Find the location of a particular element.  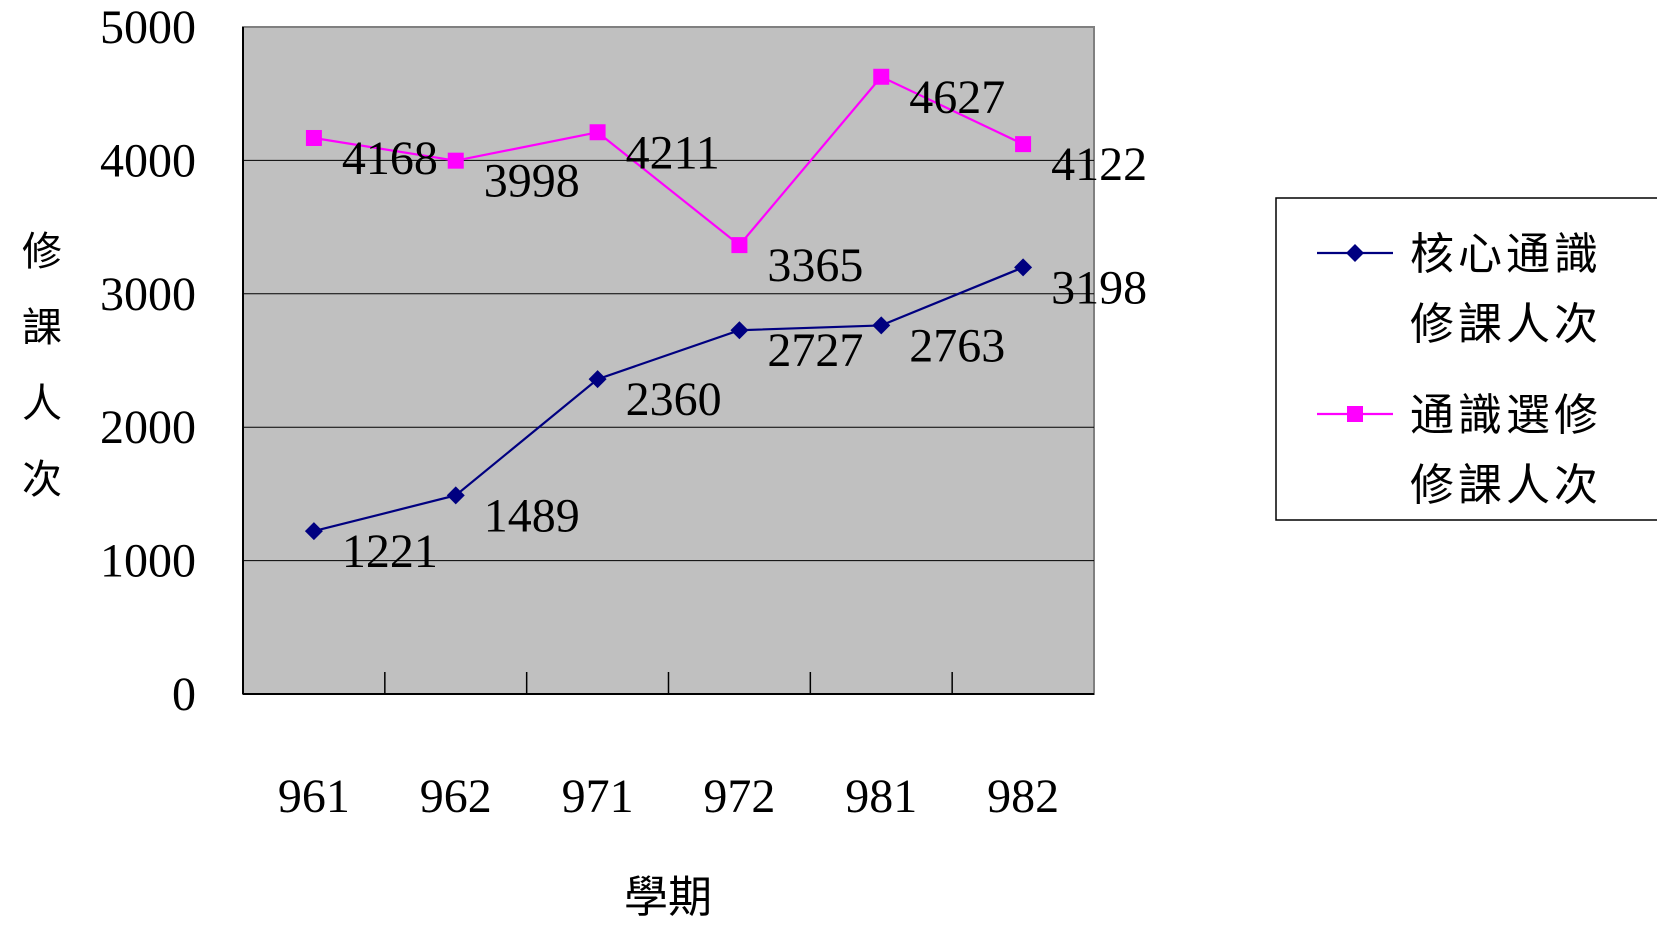

x-tick-label: 971 is located at coordinates (598, 796).